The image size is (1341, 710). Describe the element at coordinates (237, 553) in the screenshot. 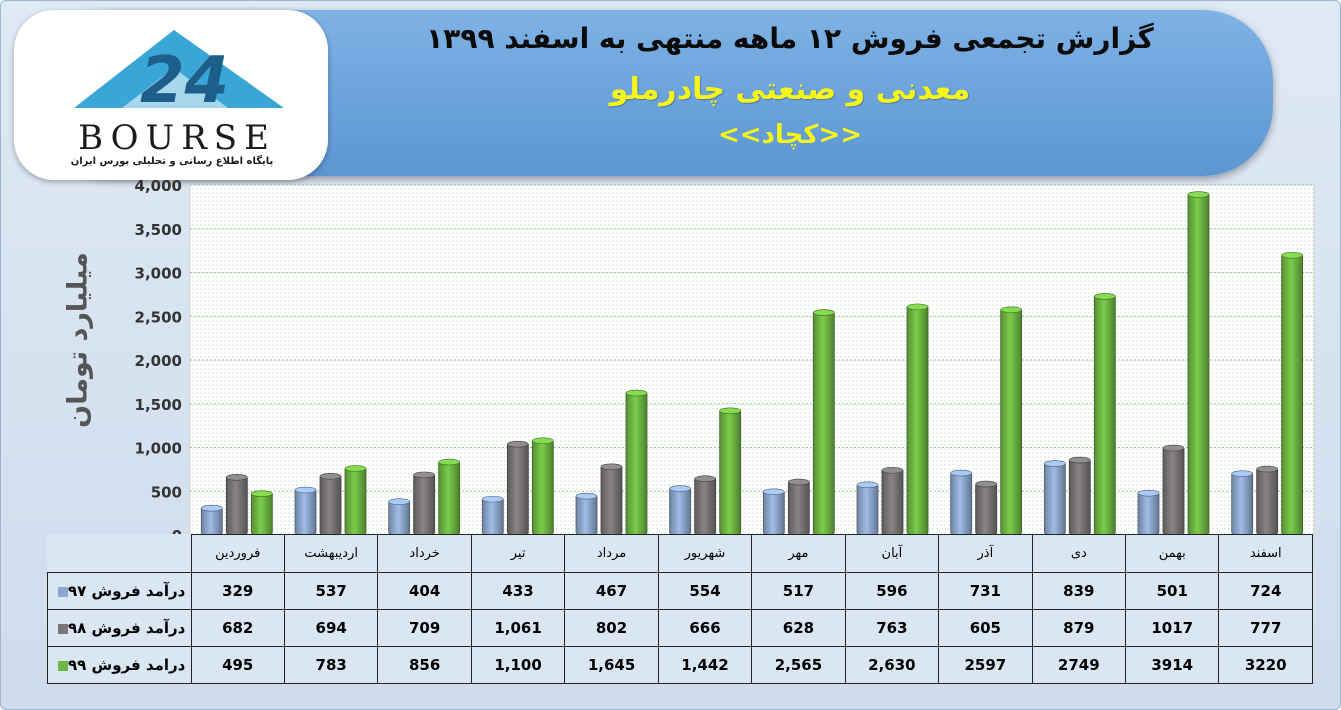

I see `category-label: فروردین` at that location.